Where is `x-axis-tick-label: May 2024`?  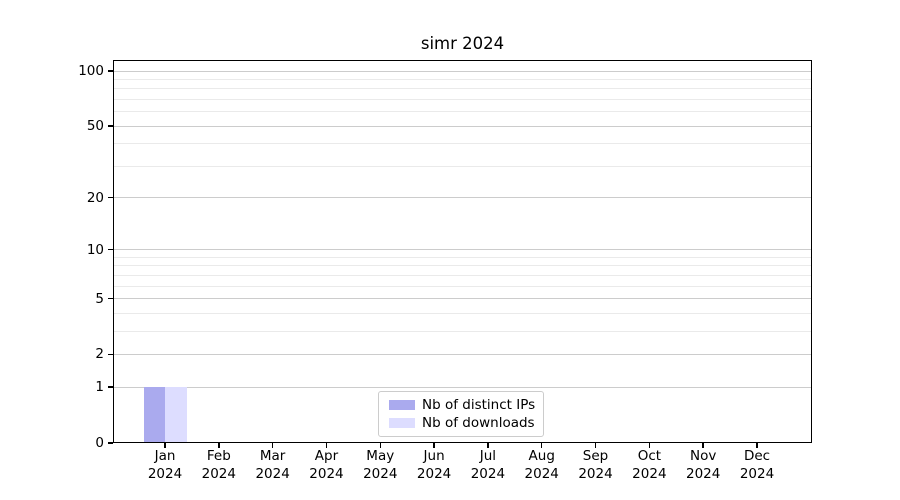 x-axis-tick-label: May 2024 is located at coordinates (380, 465).